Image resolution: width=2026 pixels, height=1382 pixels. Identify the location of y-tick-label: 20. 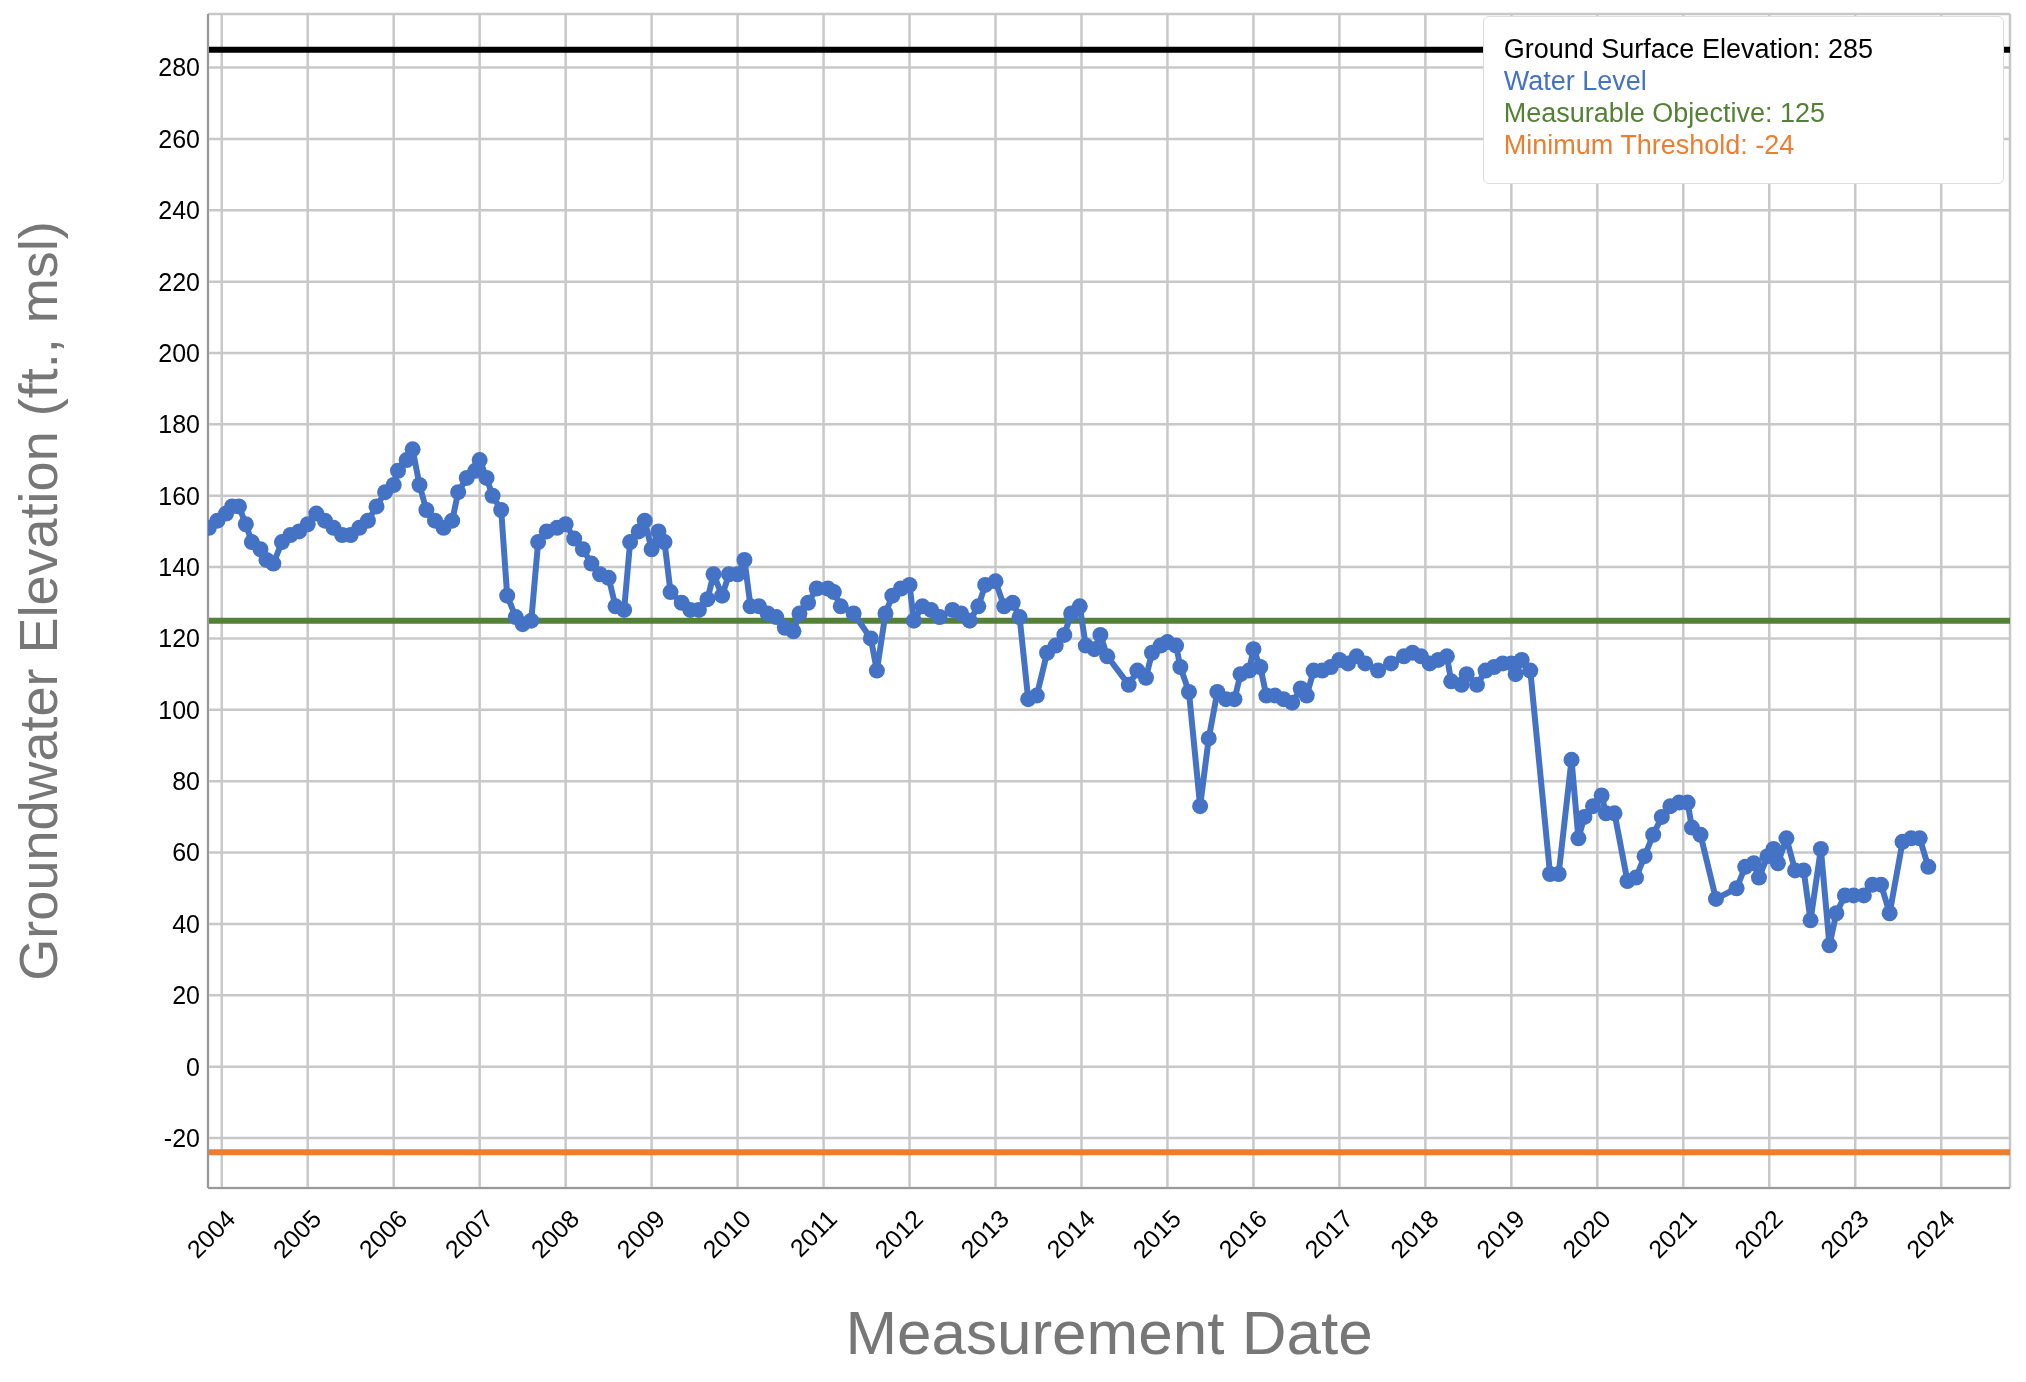
(186, 995).